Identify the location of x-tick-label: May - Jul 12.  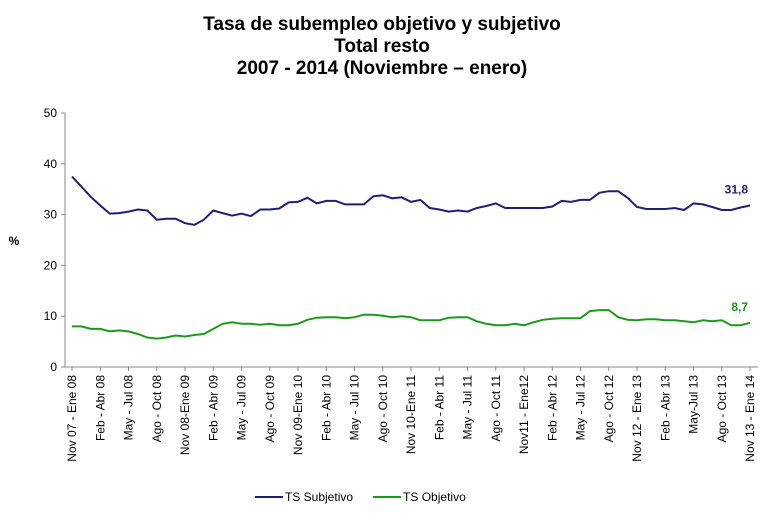
(581, 408).